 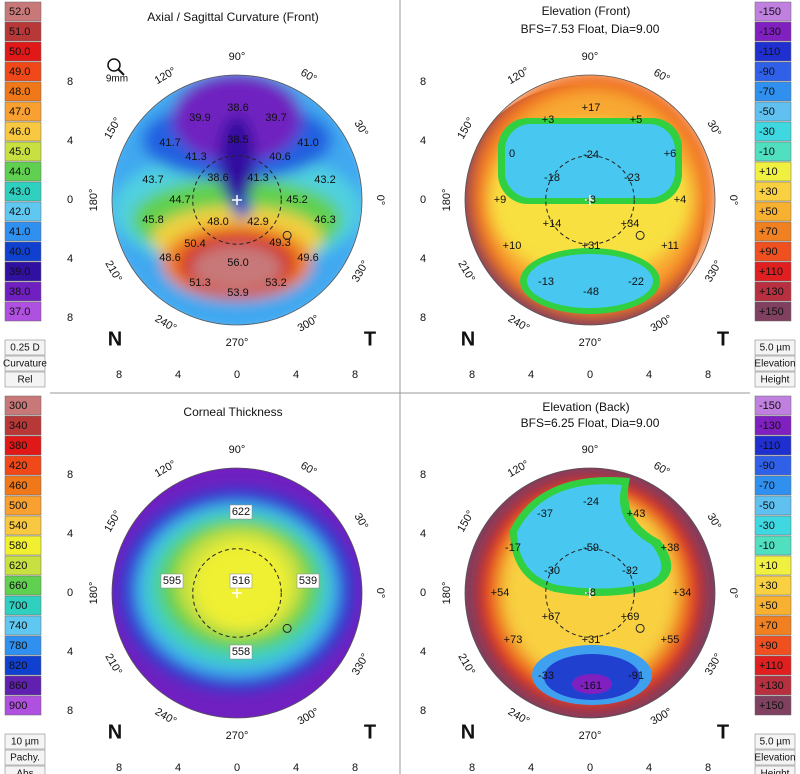 What do you see at coordinates (232, 17) in the screenshot?
I see `map-title: Axial / Sagittal Curvature (Front)` at bounding box center [232, 17].